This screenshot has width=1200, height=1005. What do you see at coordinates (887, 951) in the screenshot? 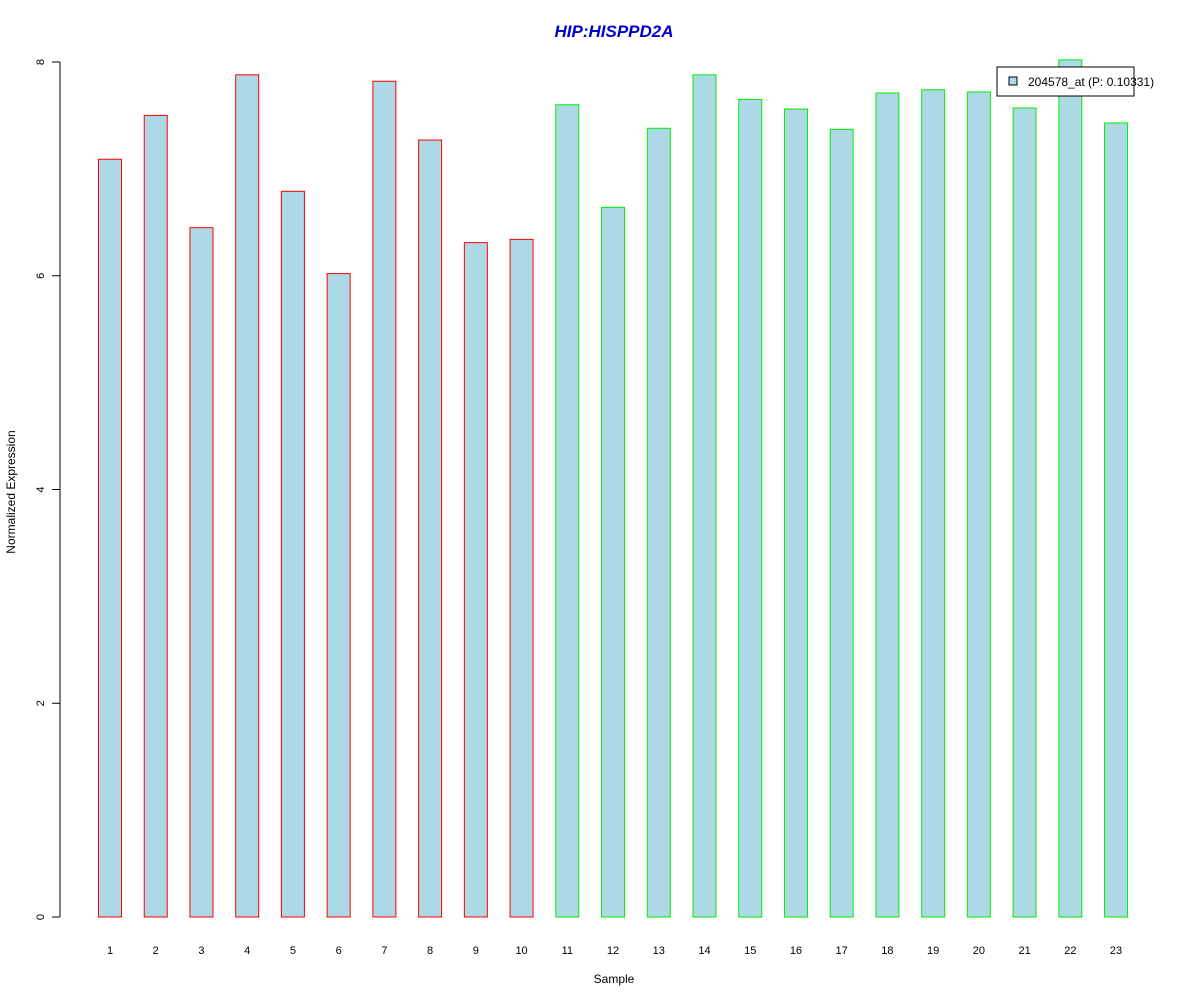
I see `x-tick-label: 18` at bounding box center [887, 951].